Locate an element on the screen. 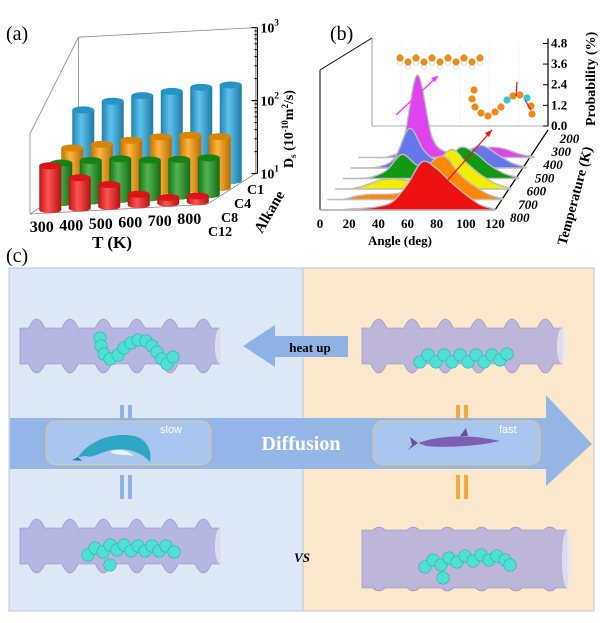 This screenshot has width=600, height=623. molecule-insets is located at coordinates (465, 118).